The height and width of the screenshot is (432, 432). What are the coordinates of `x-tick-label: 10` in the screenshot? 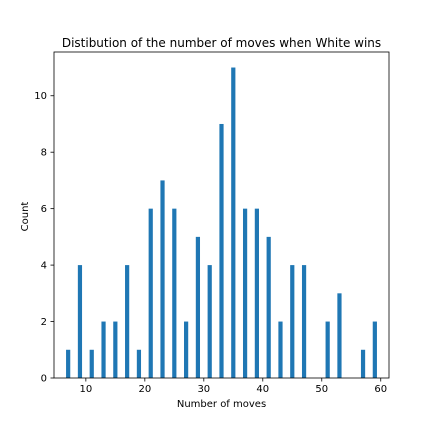 It's located at (85, 389).